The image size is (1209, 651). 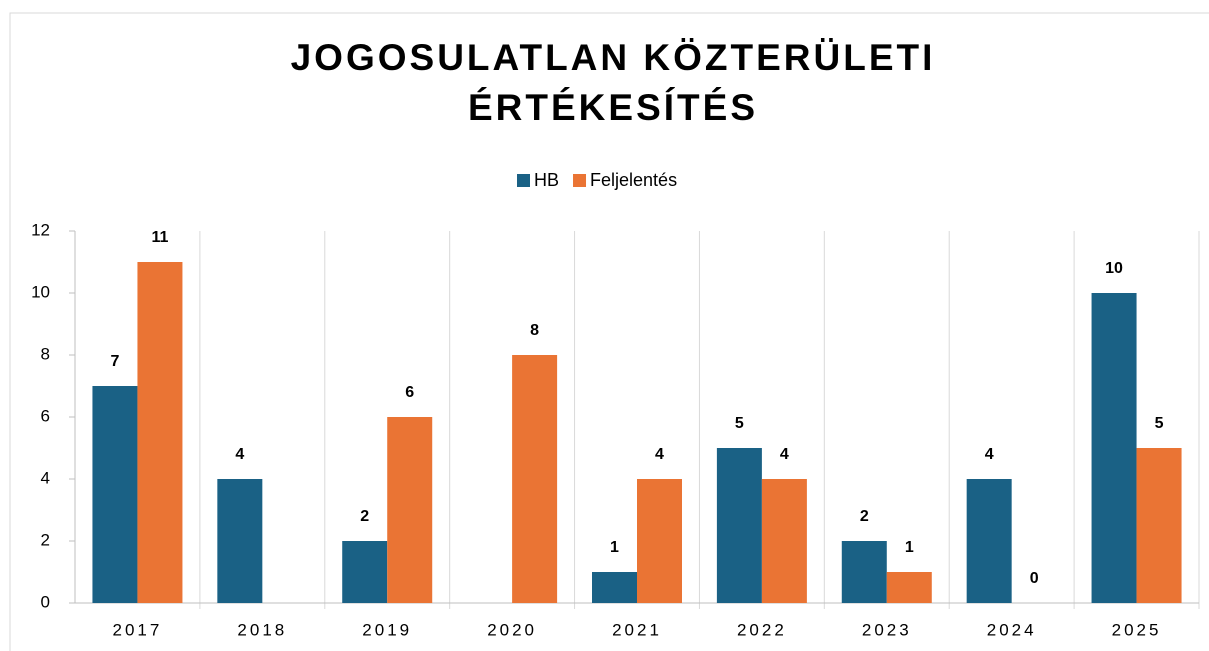 I want to click on x-tick-label: 2021, so click(x=637, y=629).